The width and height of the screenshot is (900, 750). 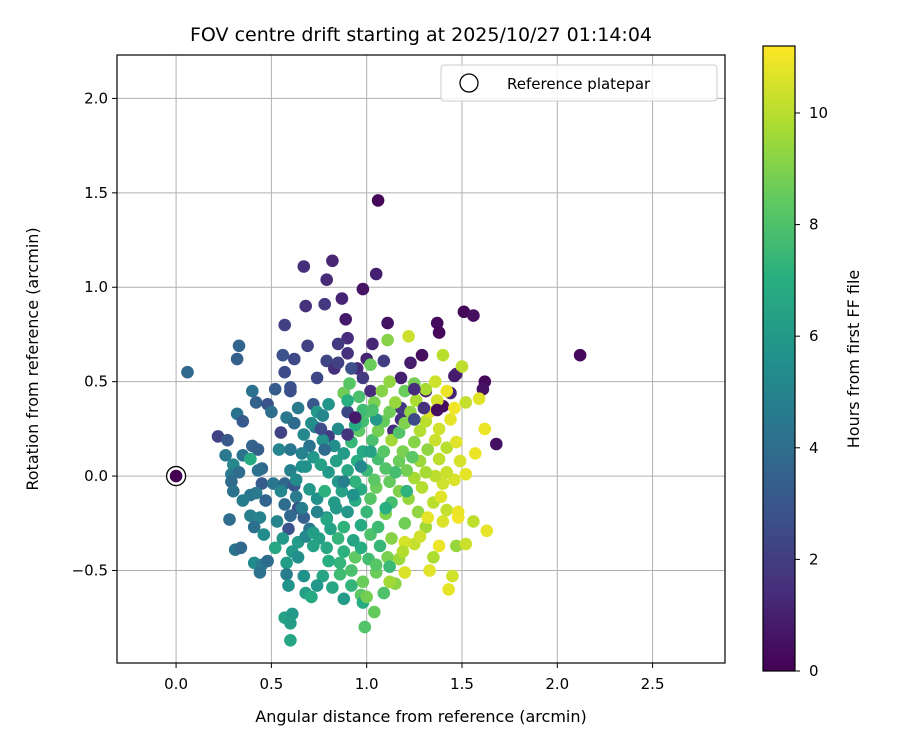 What do you see at coordinates (853, 359) in the screenshot?
I see `colorbar-label: Hours from first FF file` at bounding box center [853, 359].